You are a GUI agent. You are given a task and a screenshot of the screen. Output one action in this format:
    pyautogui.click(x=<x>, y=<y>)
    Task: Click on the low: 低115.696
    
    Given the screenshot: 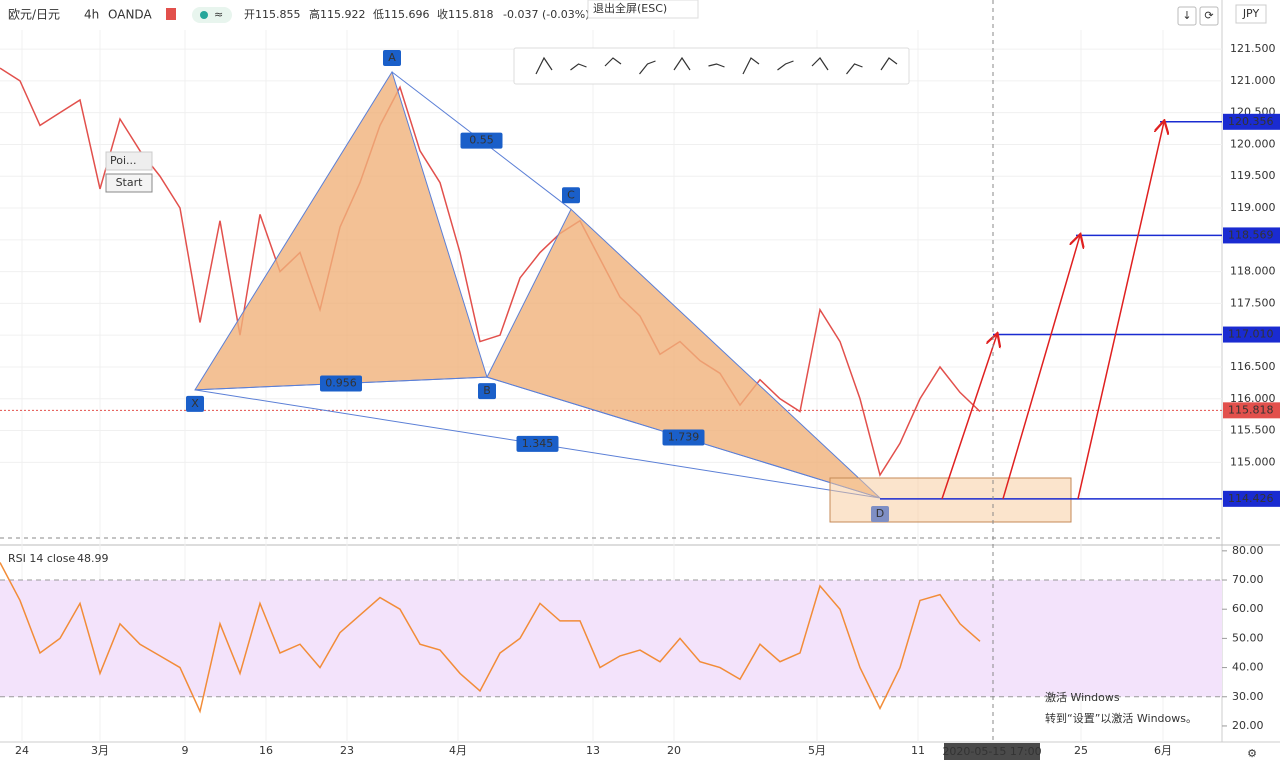 What is the action you would take?
    pyautogui.click(x=401, y=14)
    